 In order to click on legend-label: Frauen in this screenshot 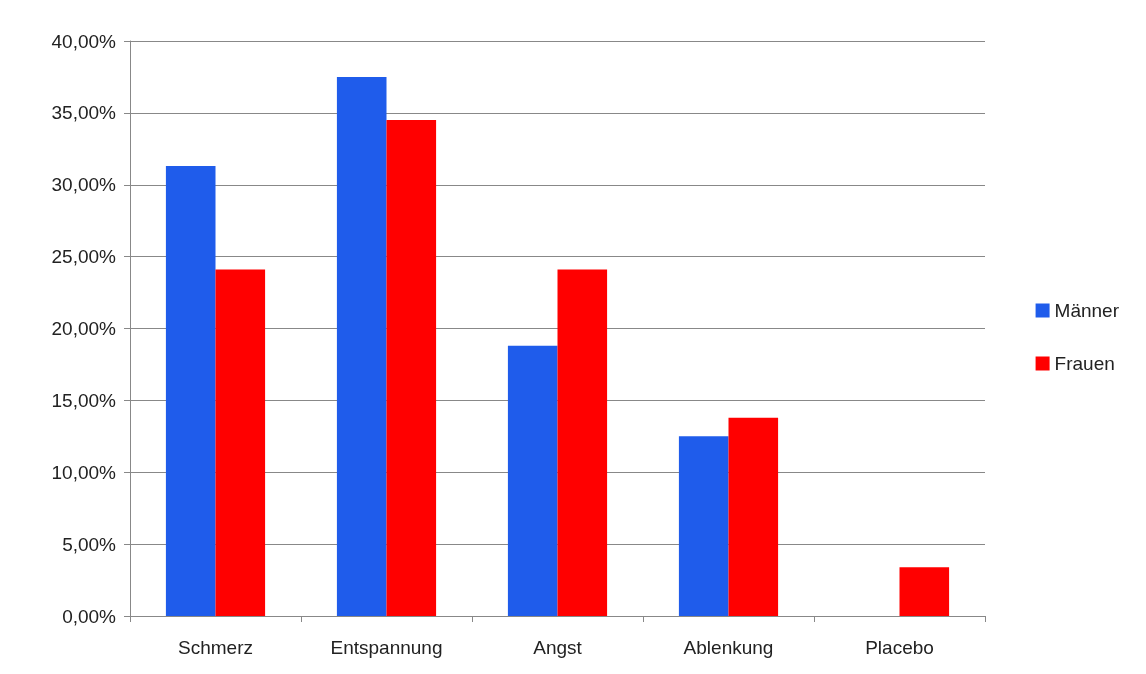, I will do `click(1084, 363)`.